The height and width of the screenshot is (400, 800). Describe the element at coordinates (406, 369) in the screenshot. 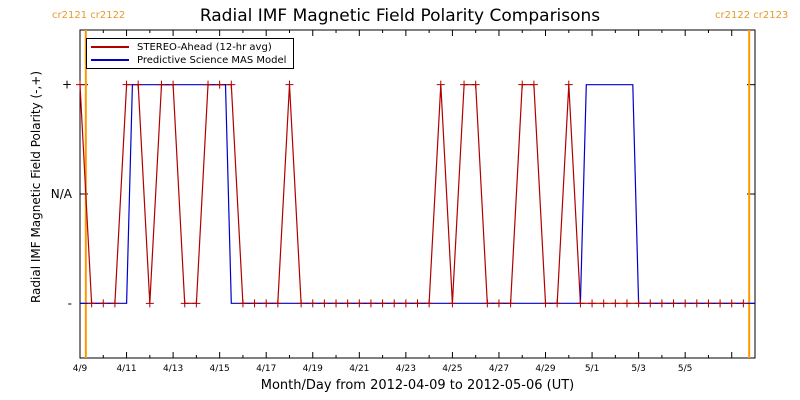

I see `x-tick-label: 4/23` at that location.